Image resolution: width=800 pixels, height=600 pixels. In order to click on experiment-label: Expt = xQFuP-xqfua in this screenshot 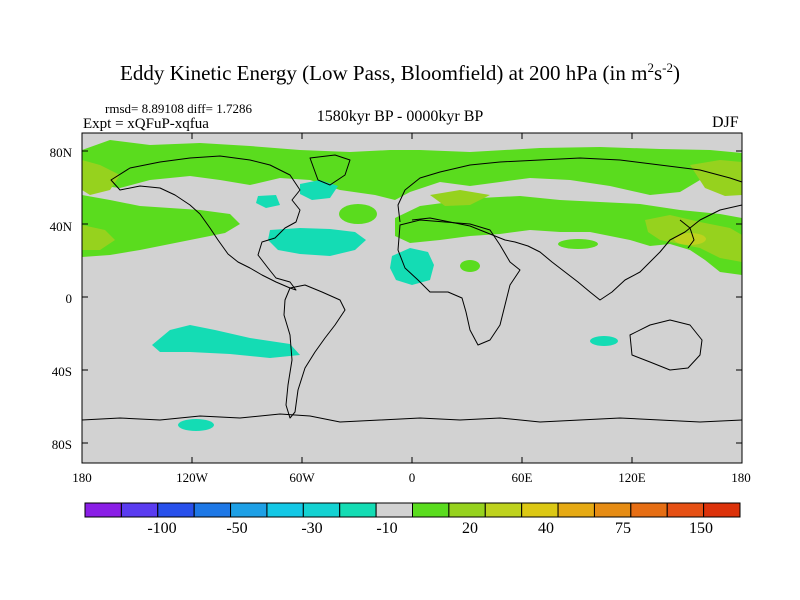, I will do `click(146, 124)`.